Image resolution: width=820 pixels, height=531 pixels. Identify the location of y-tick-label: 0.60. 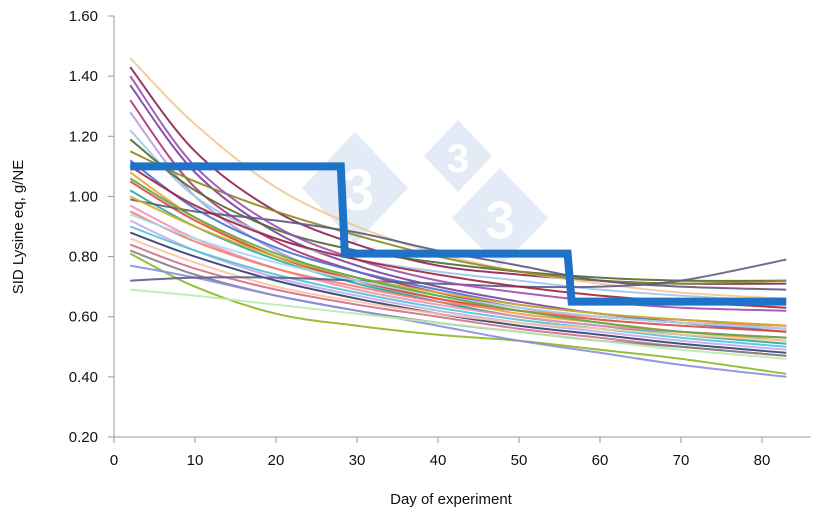
(83, 317).